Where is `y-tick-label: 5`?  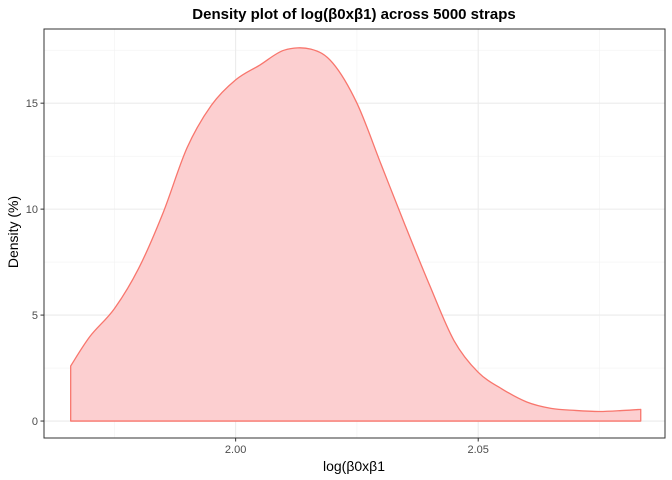 y-tick-label: 5 is located at coordinates (35, 316).